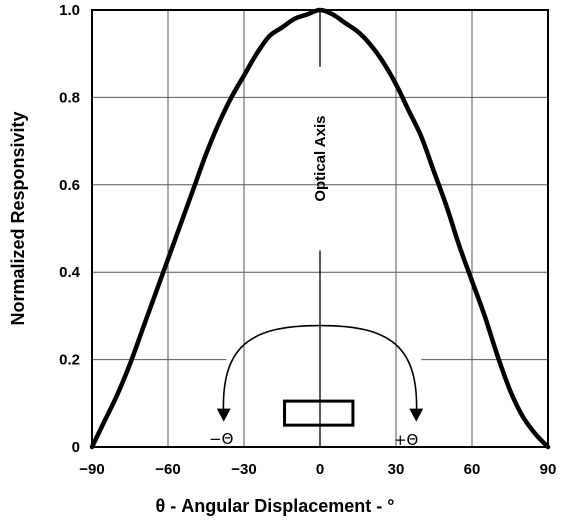 The width and height of the screenshot is (569, 527). I want to click on x-tick-label: 30, so click(396, 469).